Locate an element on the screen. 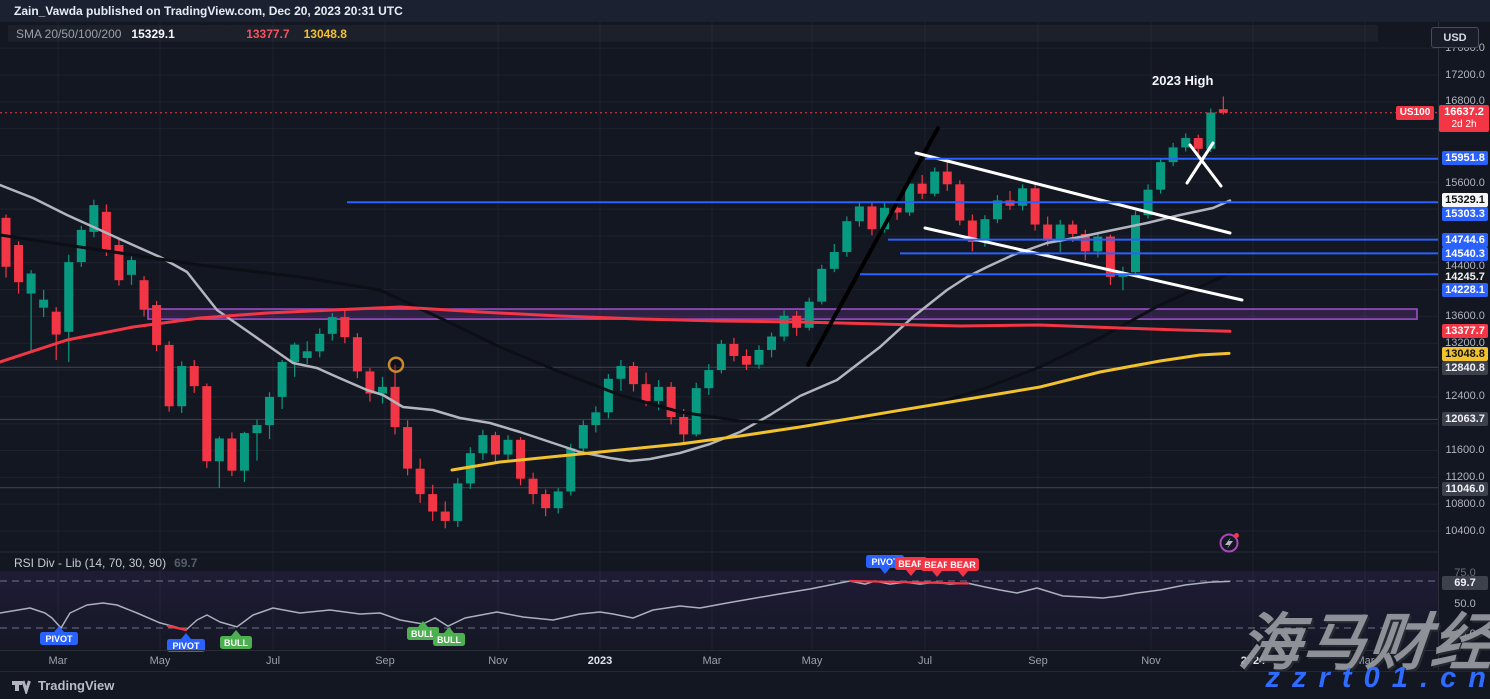 The width and height of the screenshot is (1490, 699). last-price-label: 16637.2 2d 2h is located at coordinates (1464, 118).